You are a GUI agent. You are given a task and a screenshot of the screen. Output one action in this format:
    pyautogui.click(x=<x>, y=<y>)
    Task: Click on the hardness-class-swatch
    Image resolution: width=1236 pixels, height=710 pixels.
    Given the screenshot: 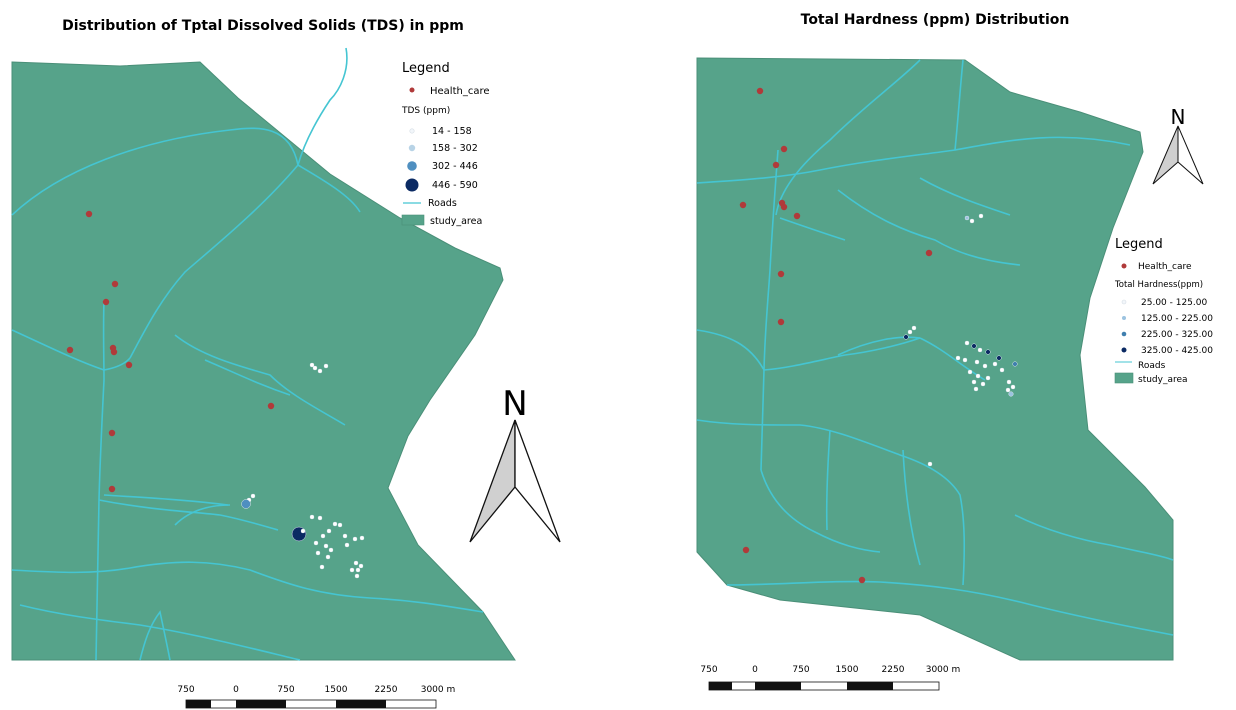 What is the action you would take?
    pyautogui.click(x=1124, y=334)
    